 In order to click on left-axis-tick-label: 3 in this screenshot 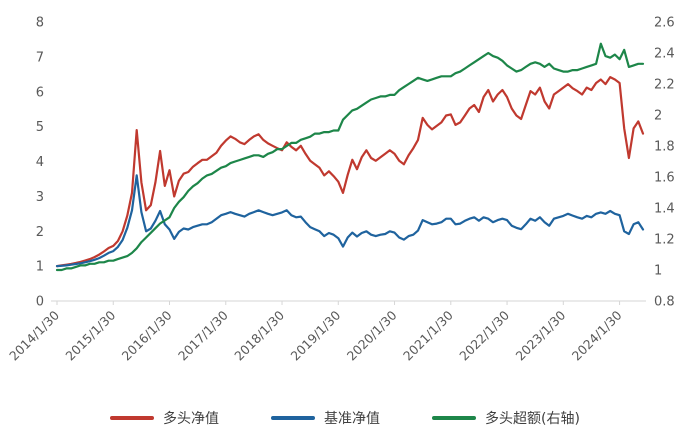, I will do `click(40, 197)`.